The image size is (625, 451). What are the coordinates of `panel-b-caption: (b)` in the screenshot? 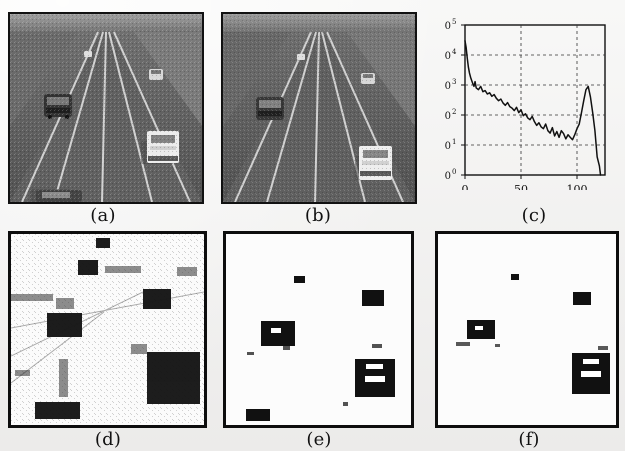 It's located at (318, 215).